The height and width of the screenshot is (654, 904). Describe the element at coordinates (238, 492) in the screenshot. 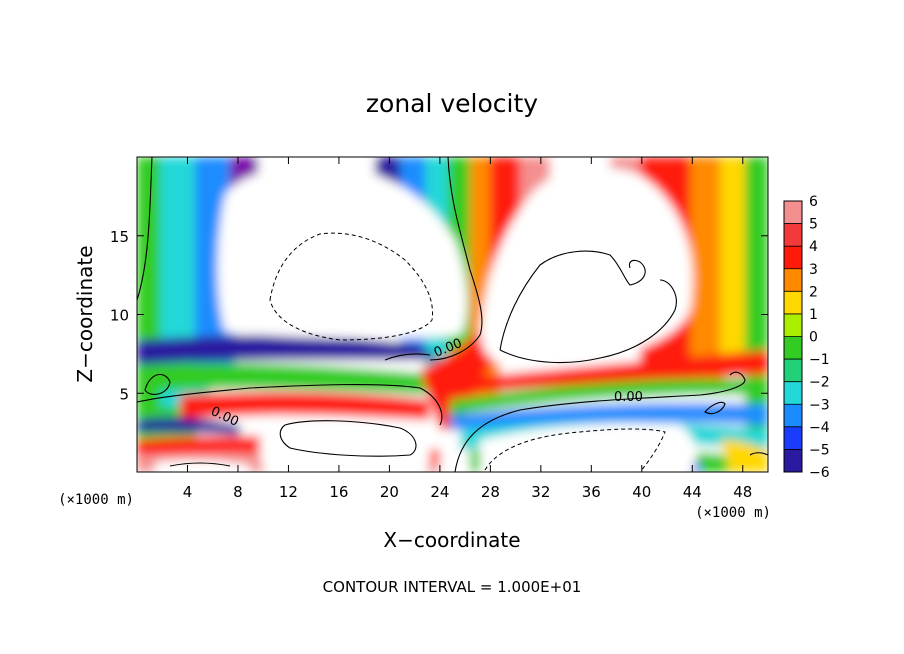

I see `x-tick-label: 8` at that location.